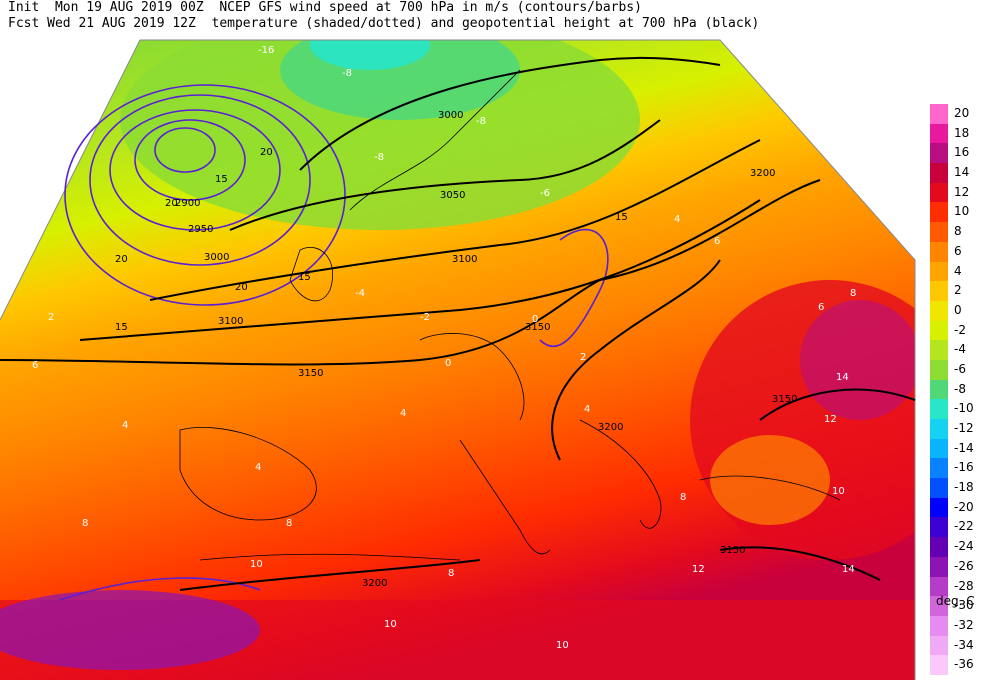 The image size is (1000, 680). I want to click on legend-label: -26, so click(964, 565).